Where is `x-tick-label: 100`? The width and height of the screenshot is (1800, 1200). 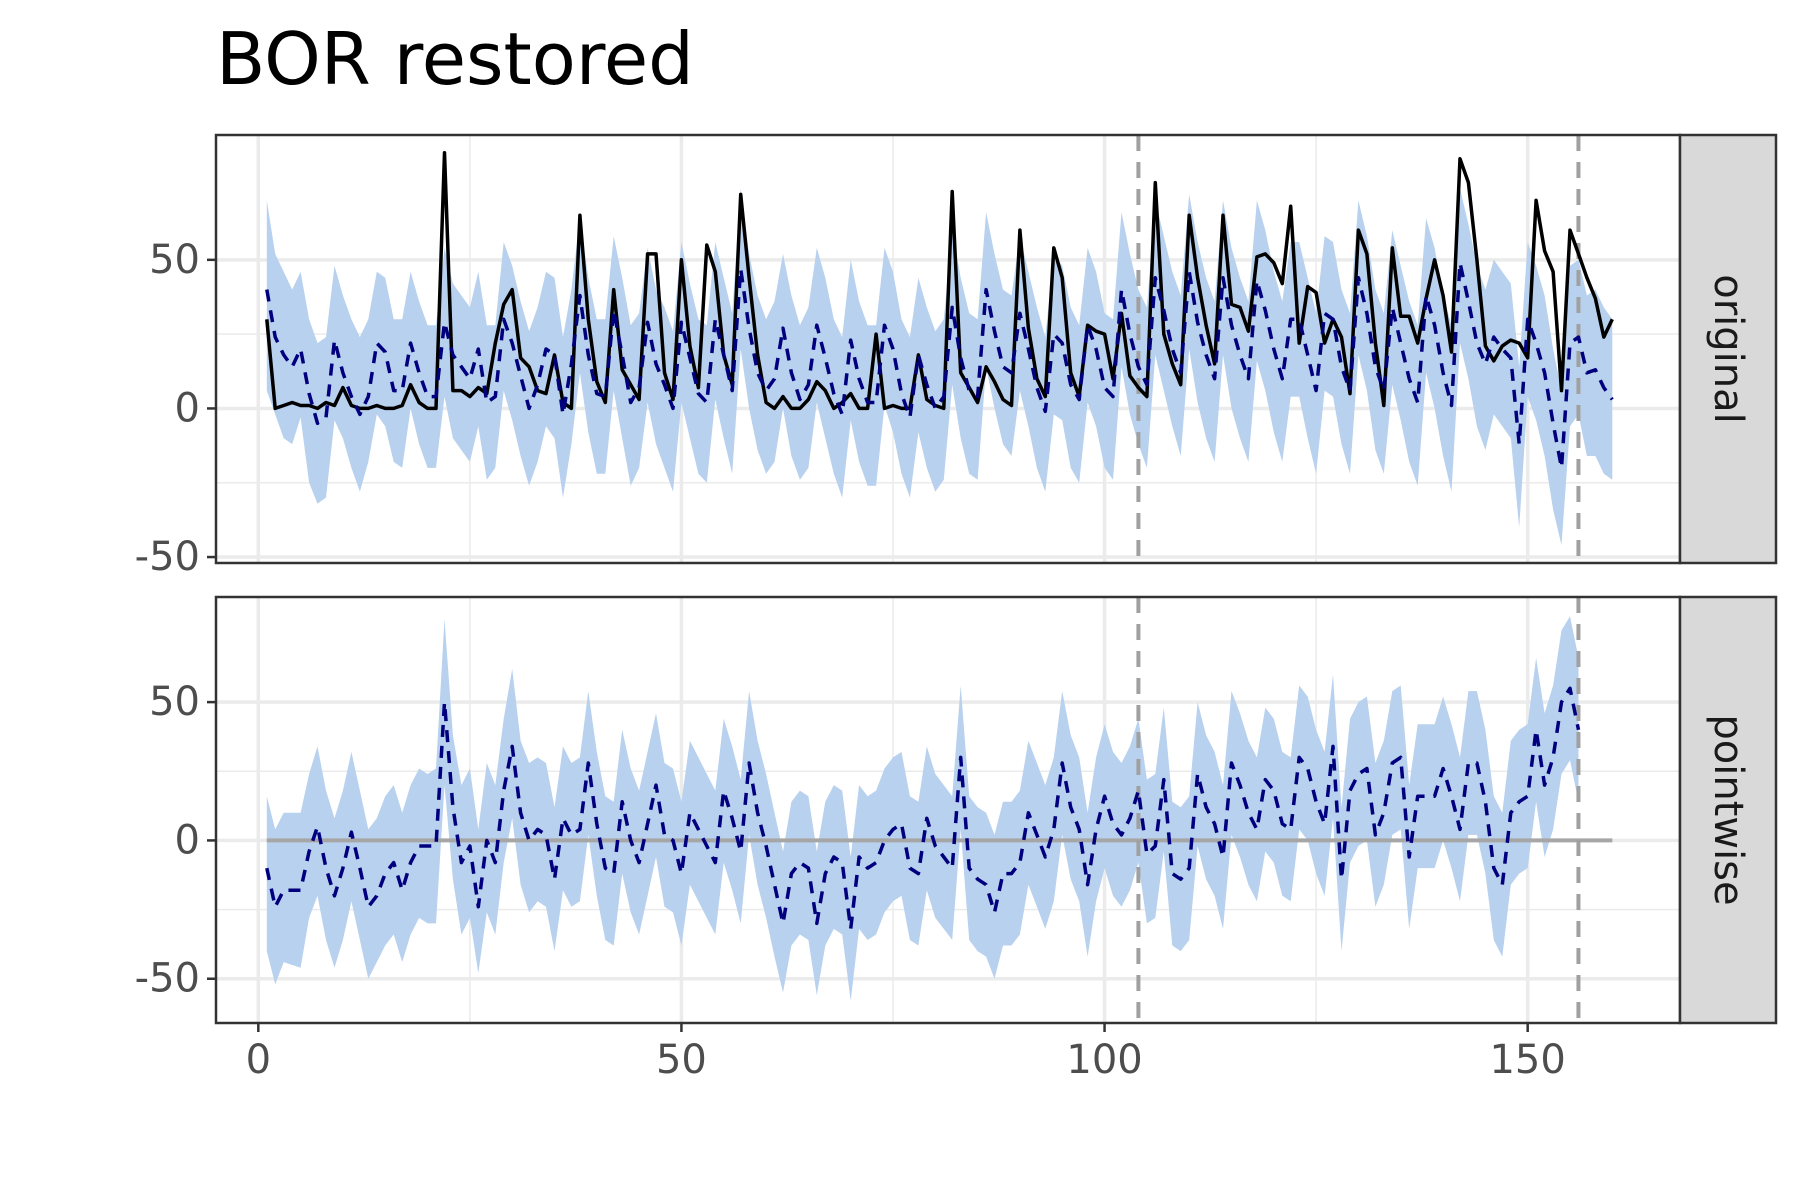 x-tick-label: 100 is located at coordinates (1104, 1060).